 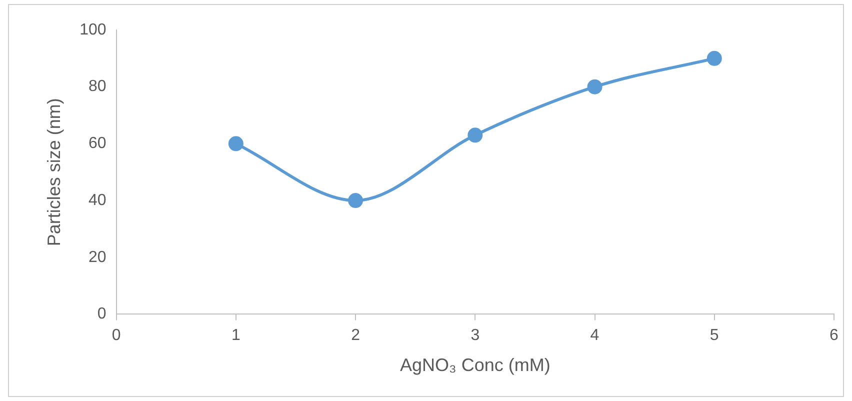 I want to click on y-tick-label: 20, so click(x=97, y=257).